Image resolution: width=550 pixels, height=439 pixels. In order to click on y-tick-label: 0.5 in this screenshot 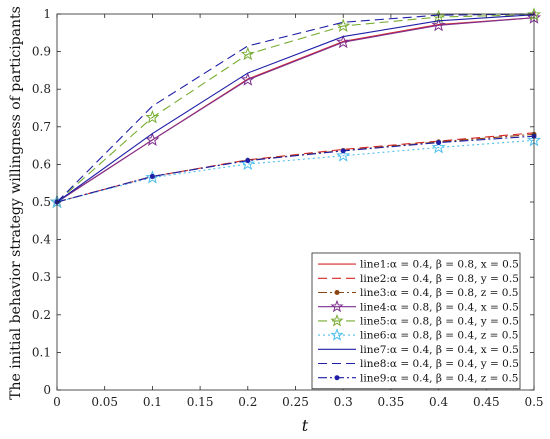, I will do `click(41, 202)`.